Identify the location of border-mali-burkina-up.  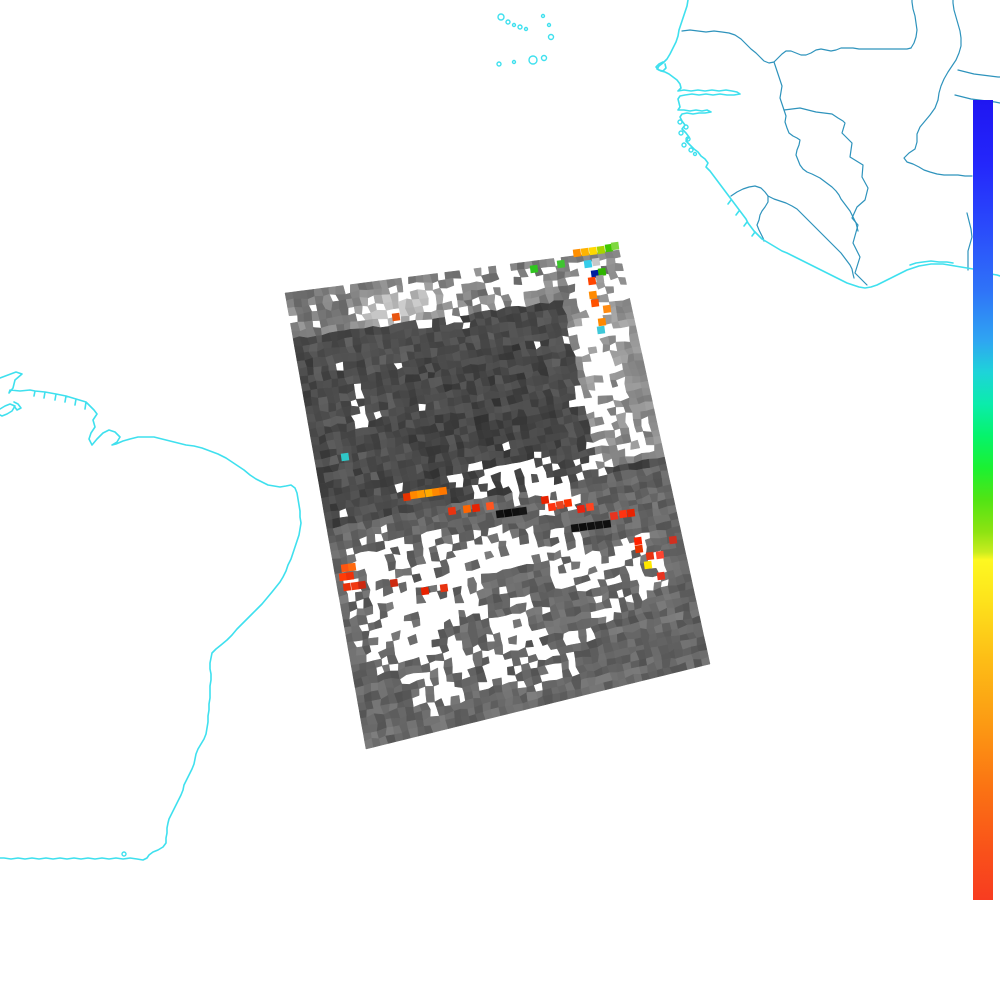
(949, 50).